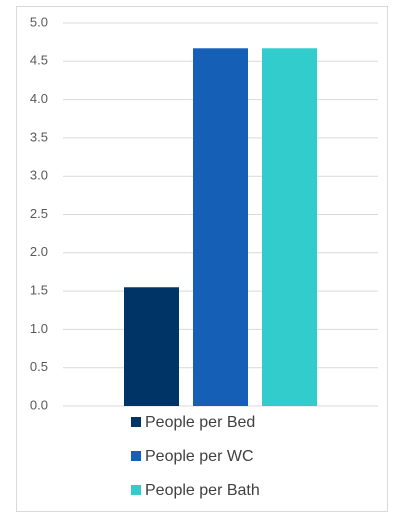 The image size is (393, 520). I want to click on y-tick-label: 4.0, so click(39, 98).